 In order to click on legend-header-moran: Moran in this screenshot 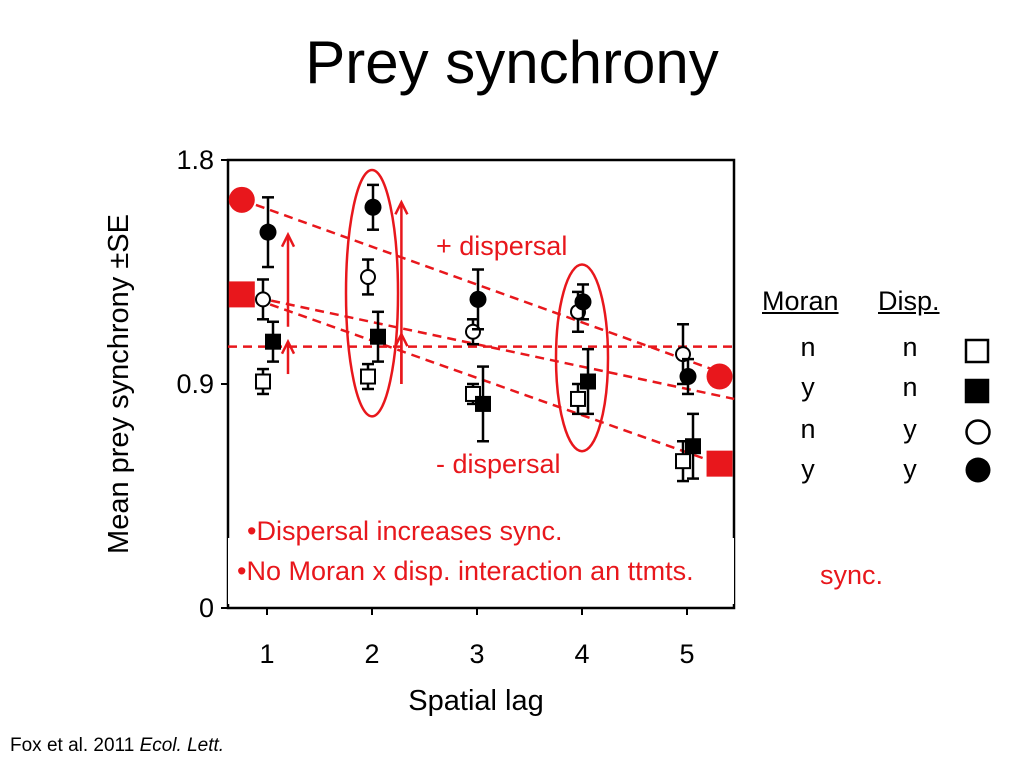, I will do `click(800, 301)`.